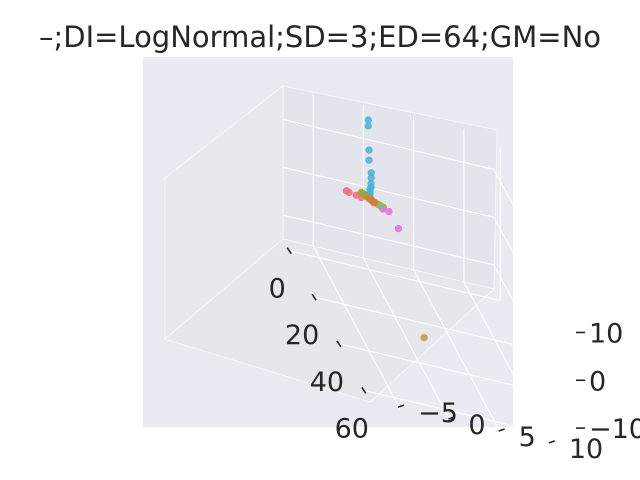 Image resolution: width=640 pixels, height=480 pixels. What do you see at coordinates (606, 333) in the screenshot?
I see `z-tick-label: 10` at bounding box center [606, 333].